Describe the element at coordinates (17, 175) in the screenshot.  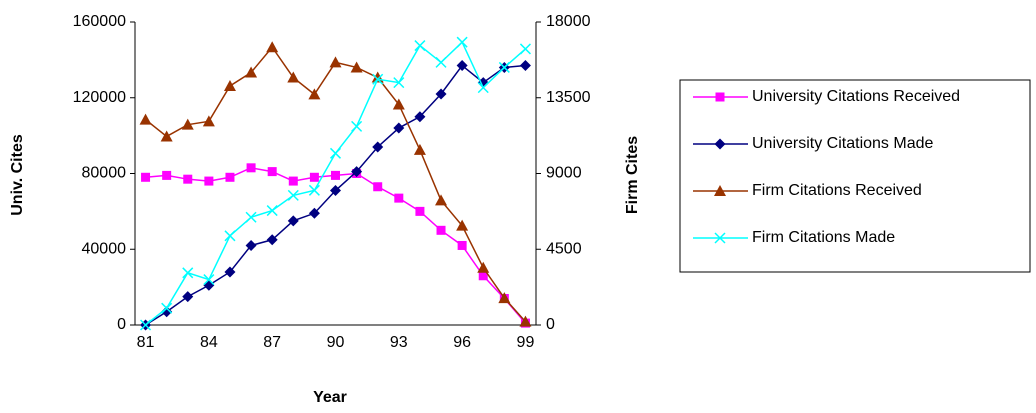
I see `y-axis-title: Univ. Cites` at that location.